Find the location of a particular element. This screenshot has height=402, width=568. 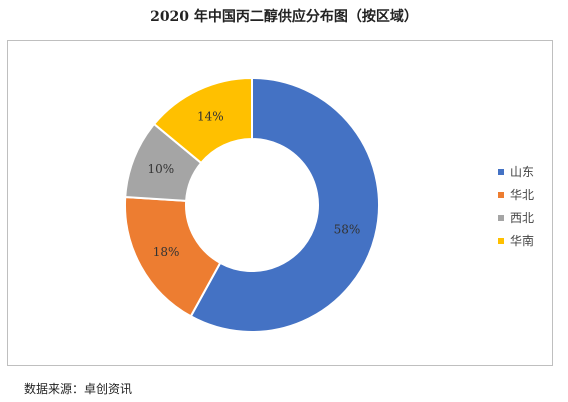

legend-item: 华北 is located at coordinates (516, 194).